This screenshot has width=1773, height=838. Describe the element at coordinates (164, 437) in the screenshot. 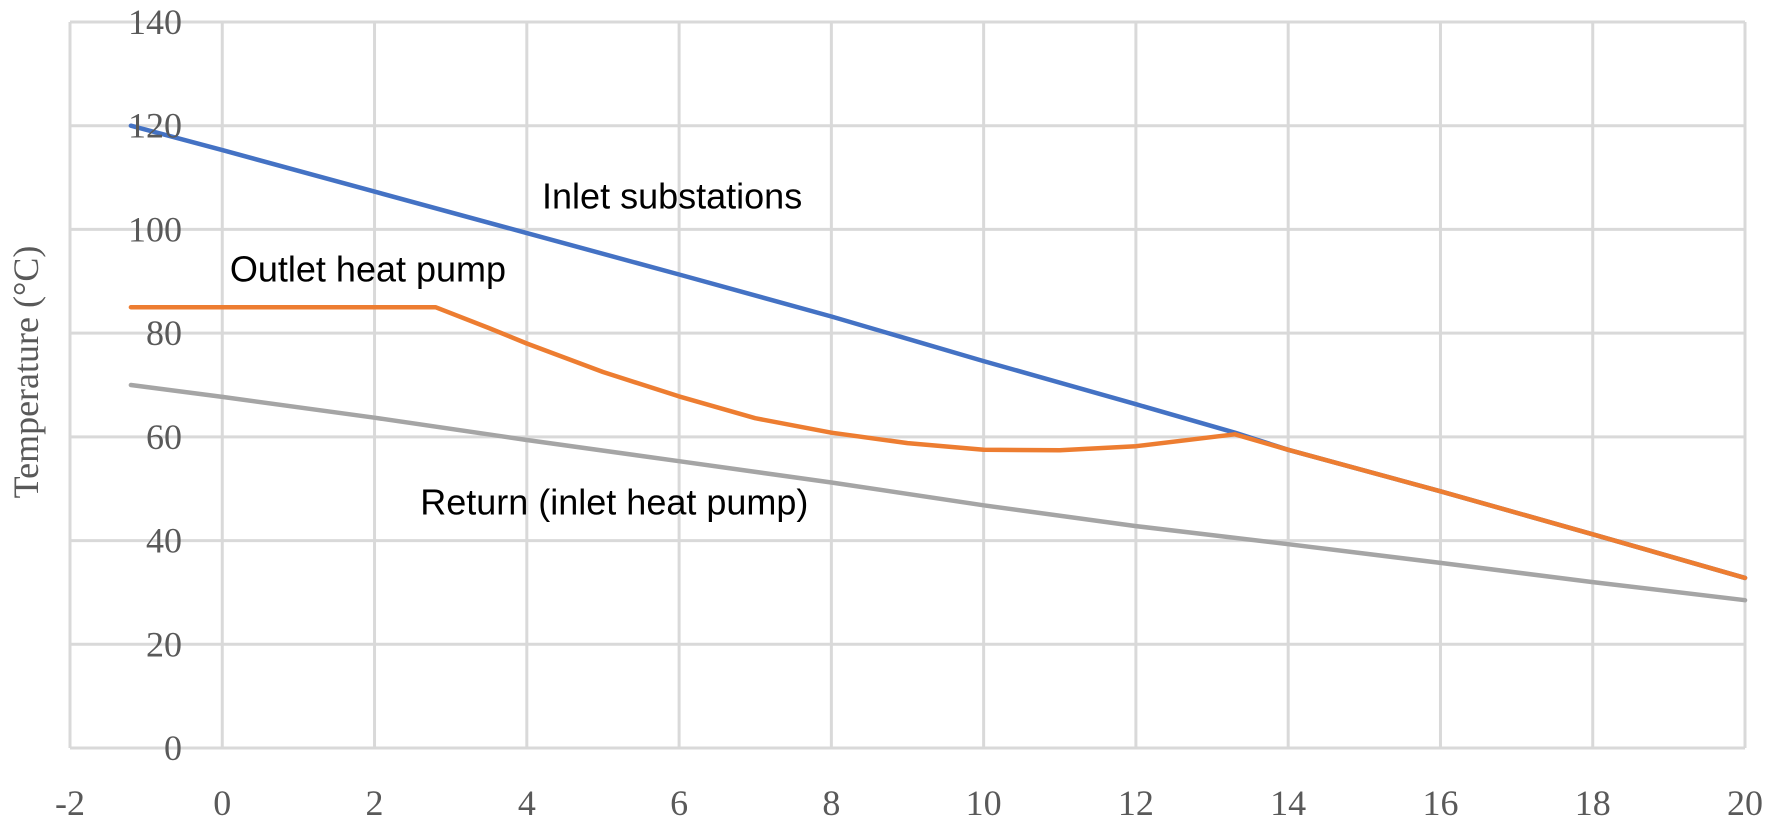

I see `y-tick-label: 60` at that location.